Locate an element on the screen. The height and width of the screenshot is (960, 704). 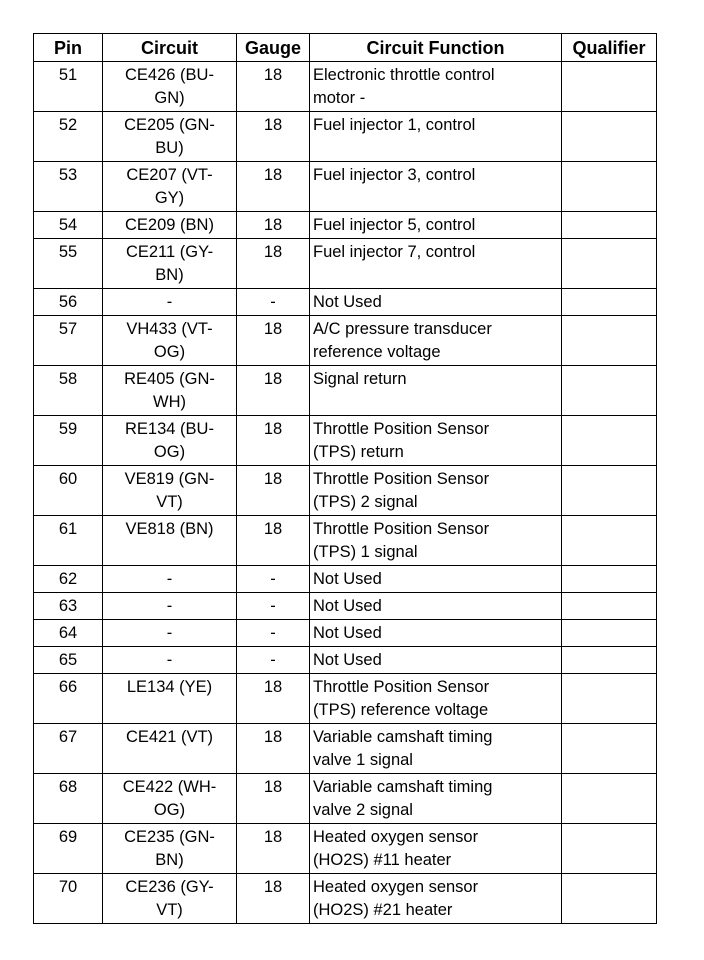
circuit-cell: CE422 (WH- OG) is located at coordinates (169, 798).